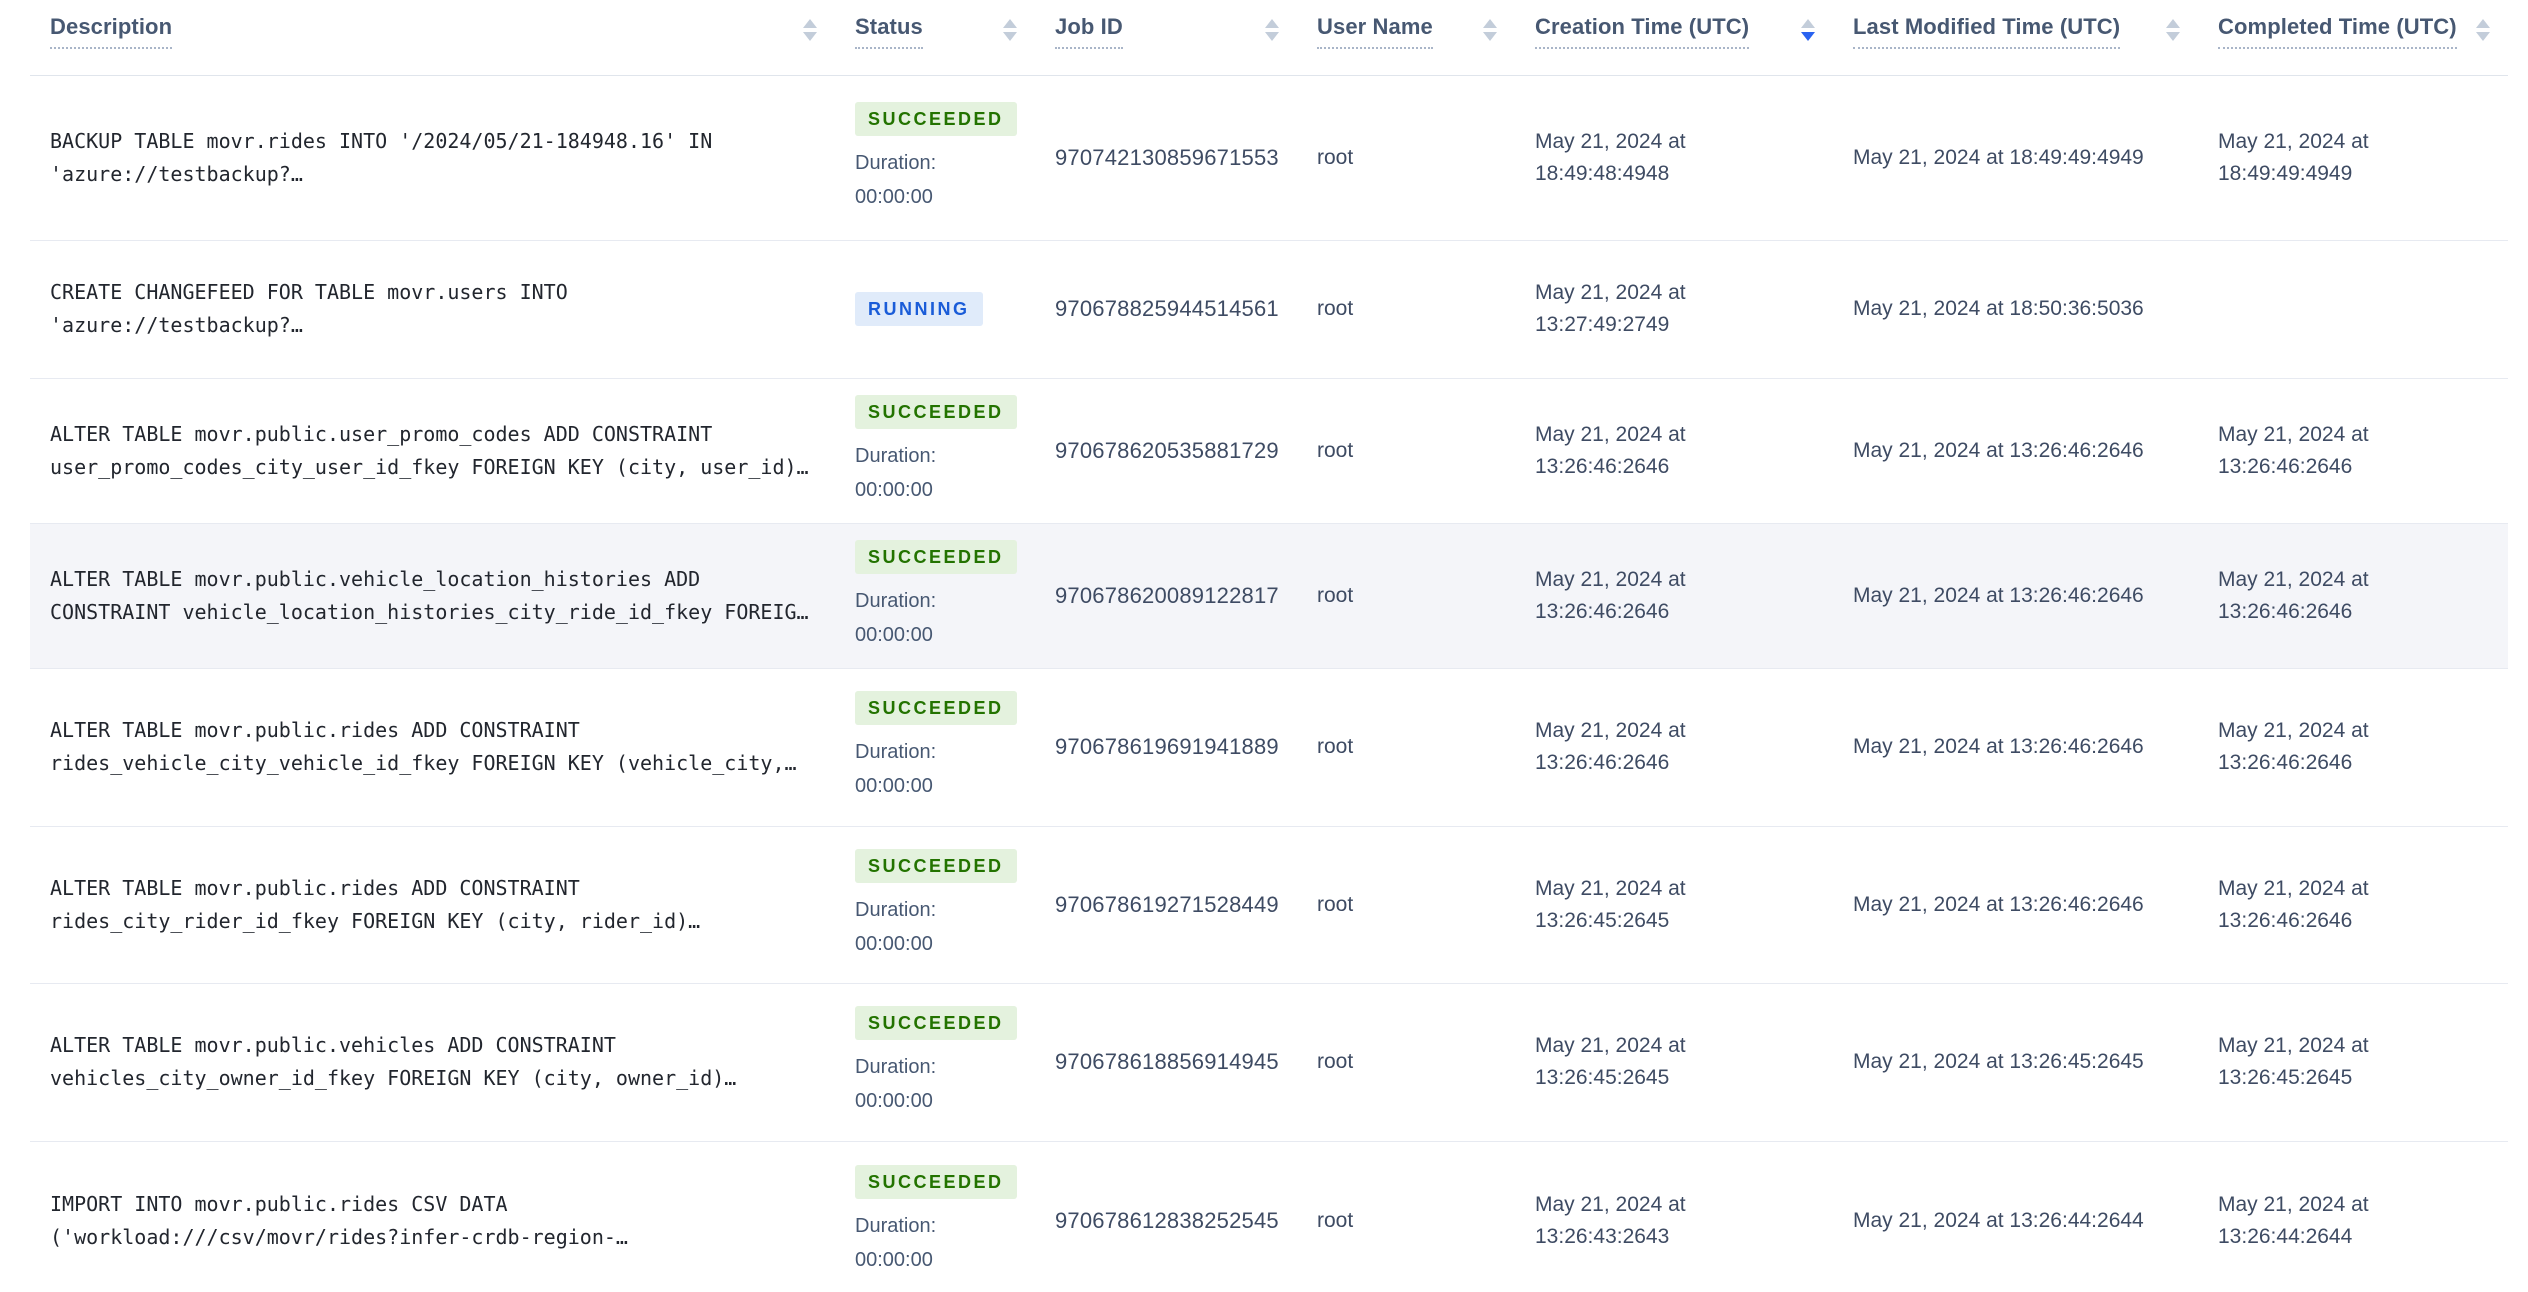 This screenshot has width=2528, height=1292. I want to click on user-name: root, so click(1335, 450).